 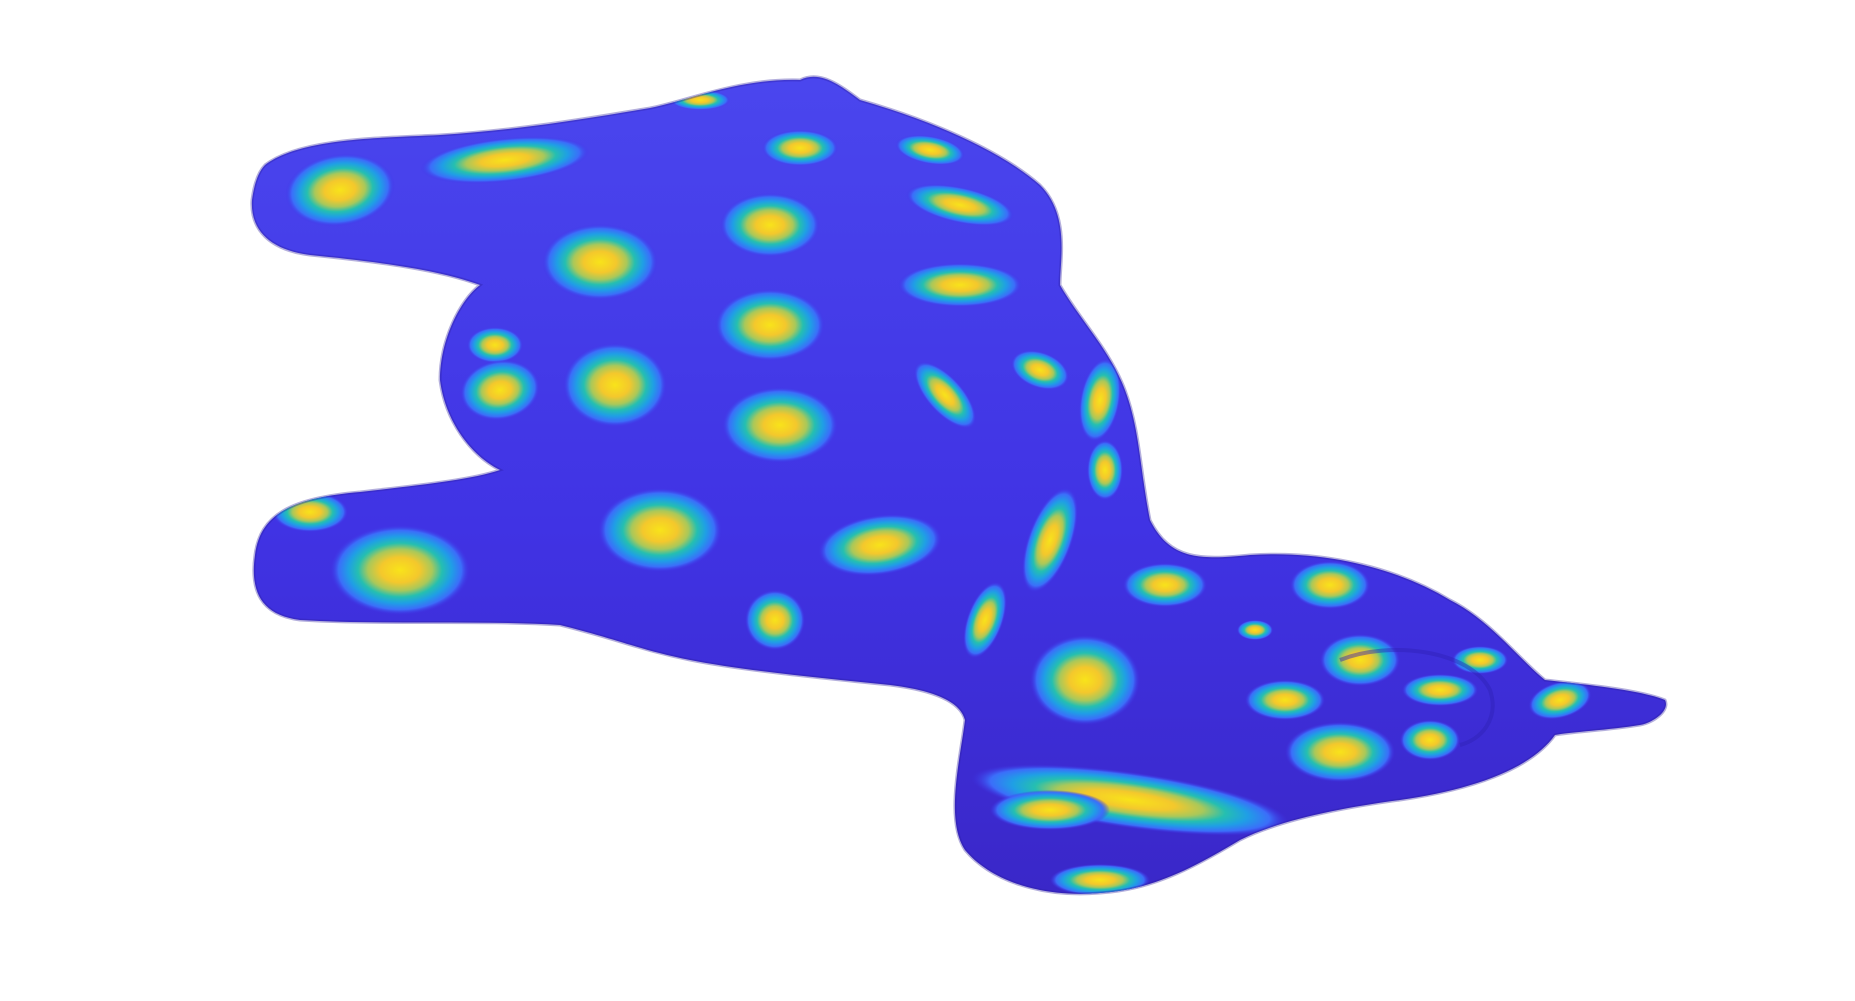 I want to click on surface-fold, so click(x=1417, y=697).